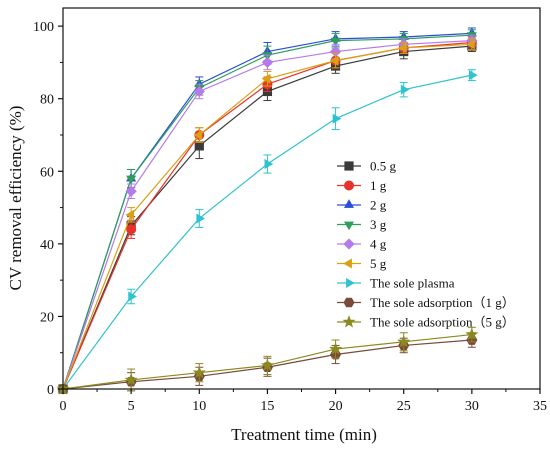  Describe the element at coordinates (412, 283) in the screenshot. I see `legend-label: The sole plasma` at that location.